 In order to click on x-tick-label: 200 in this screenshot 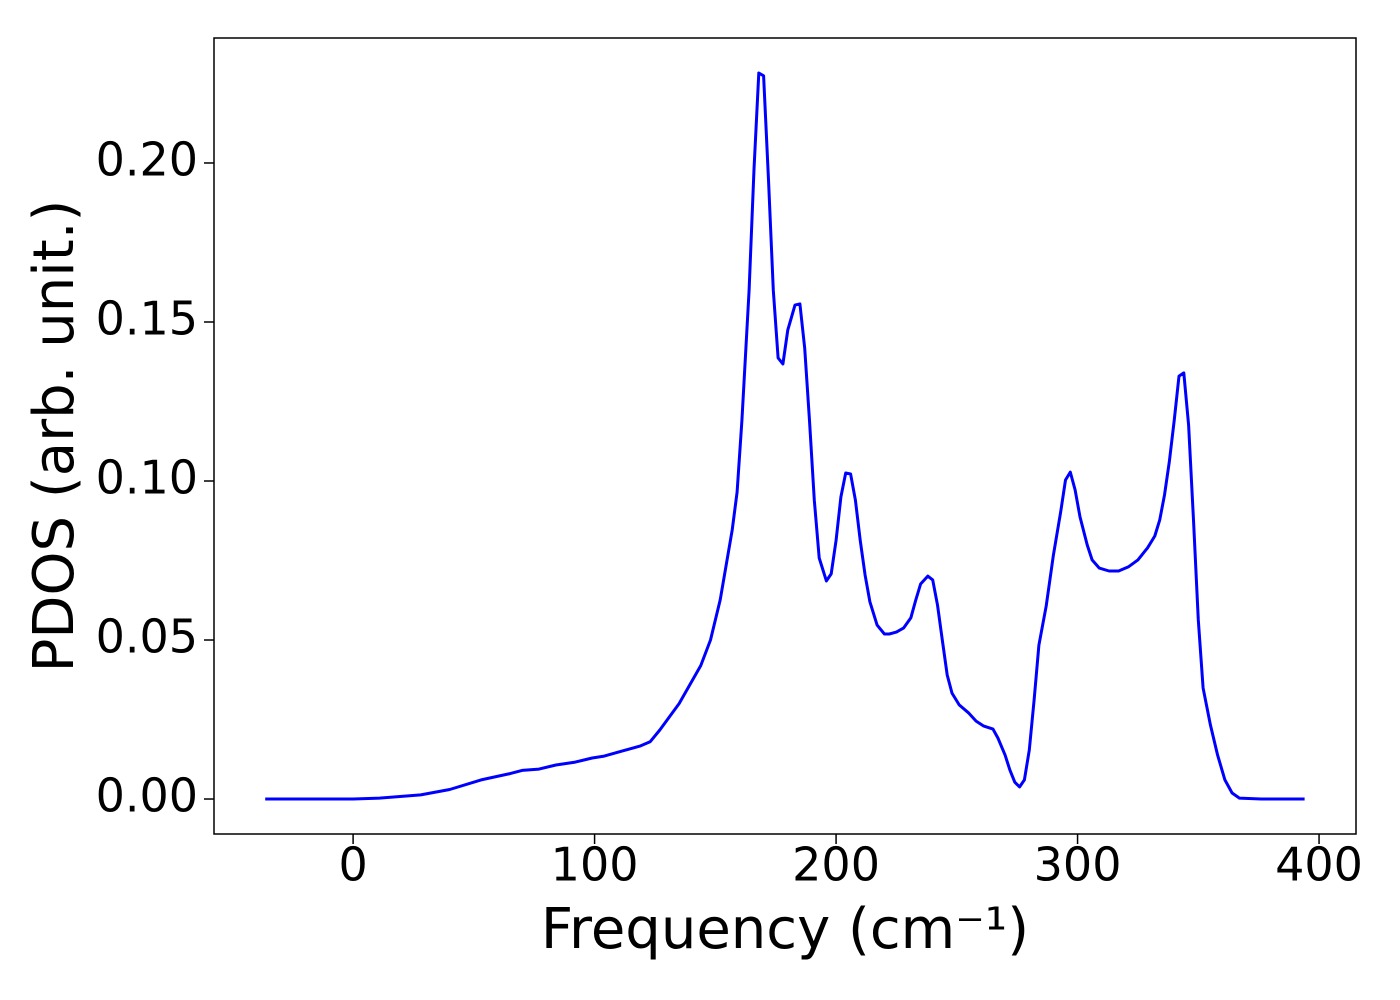, I will do `click(836, 865)`.